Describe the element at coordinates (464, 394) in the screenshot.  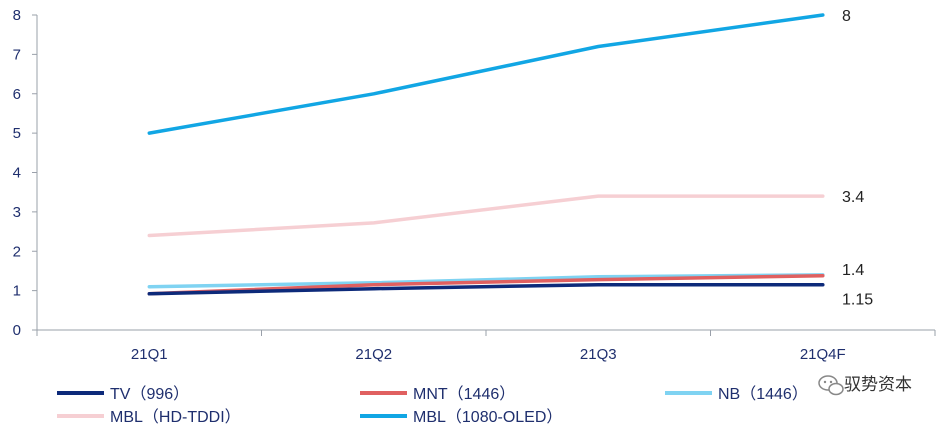
I see `legend-label: MNT（1446）` at that location.